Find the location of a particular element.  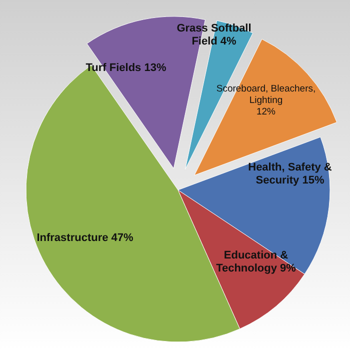

slice-label: Infrastructure 47% is located at coordinates (85, 238).